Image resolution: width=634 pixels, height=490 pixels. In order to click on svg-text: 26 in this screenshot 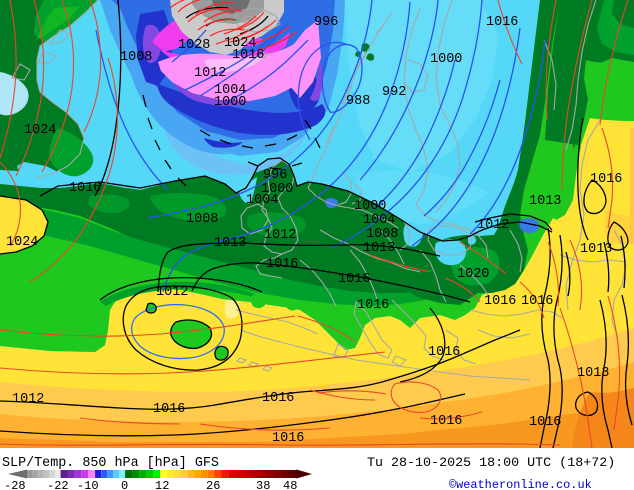, I will do `click(213, 484)`.